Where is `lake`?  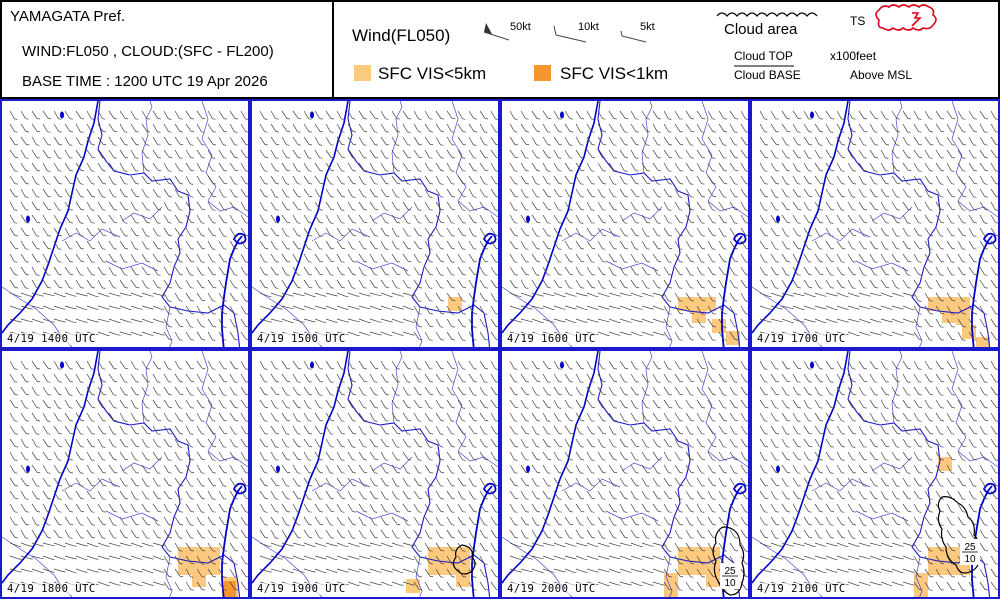
lake is located at coordinates (312, 365).